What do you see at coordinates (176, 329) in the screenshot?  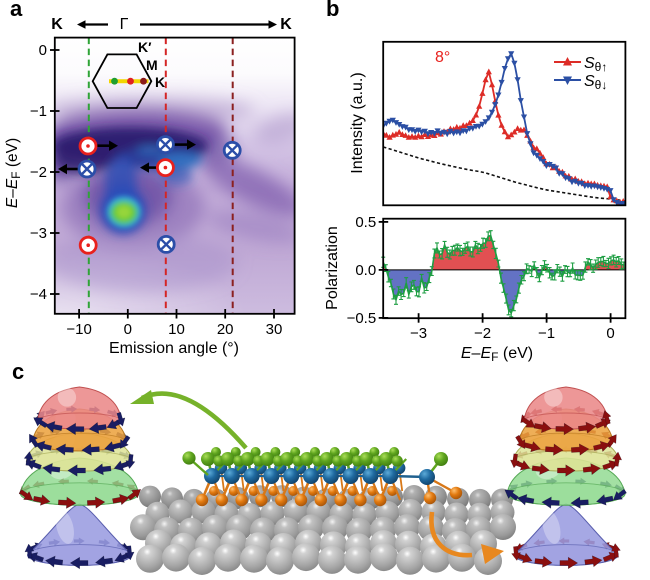 I see `svg-text: 10` at bounding box center [176, 329].